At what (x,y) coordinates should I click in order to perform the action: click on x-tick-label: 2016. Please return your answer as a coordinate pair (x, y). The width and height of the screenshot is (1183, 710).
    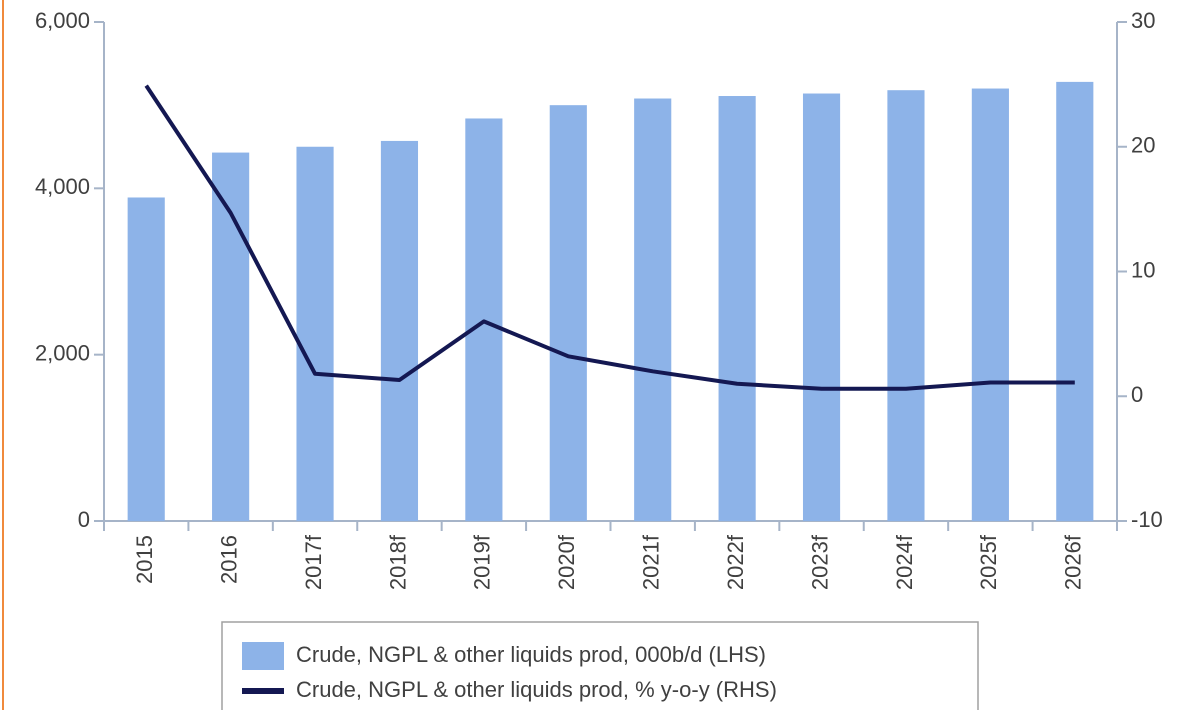
    Looking at the image, I should click on (228, 559).